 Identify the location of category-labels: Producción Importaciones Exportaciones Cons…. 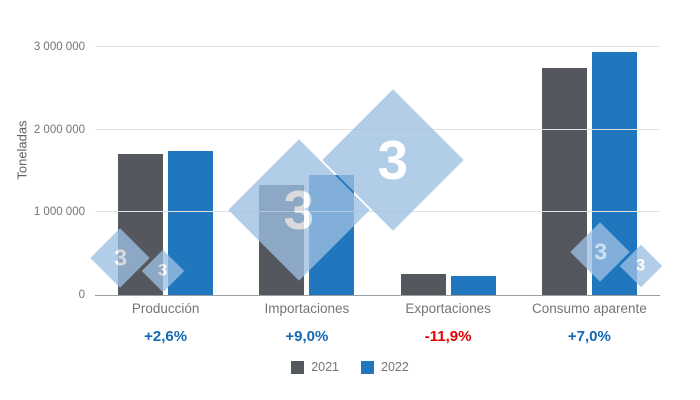
(377, 308).